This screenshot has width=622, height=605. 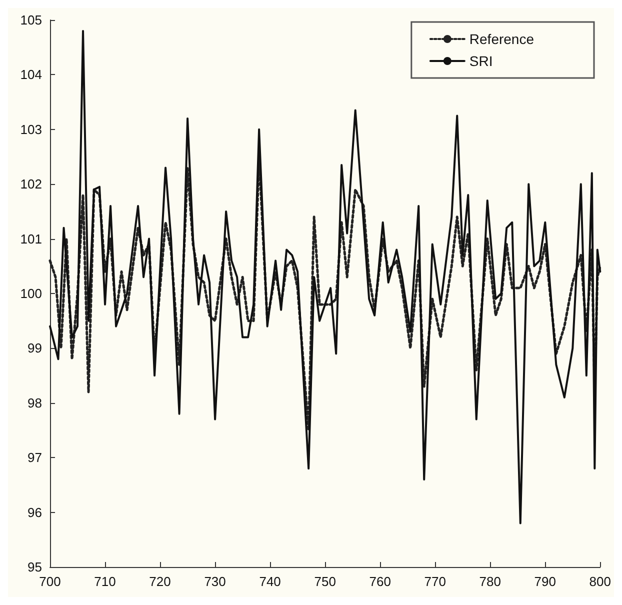 I want to click on legend-label: SRI, so click(x=481, y=61).